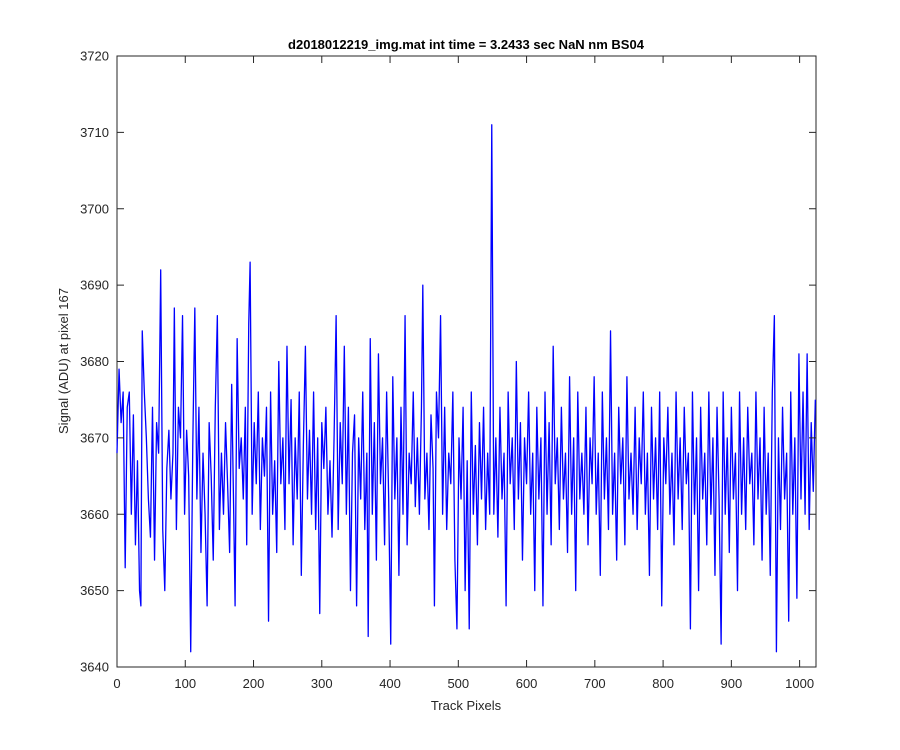  Describe the element at coordinates (185, 683) in the screenshot. I see `x-tick-label: 100` at that location.